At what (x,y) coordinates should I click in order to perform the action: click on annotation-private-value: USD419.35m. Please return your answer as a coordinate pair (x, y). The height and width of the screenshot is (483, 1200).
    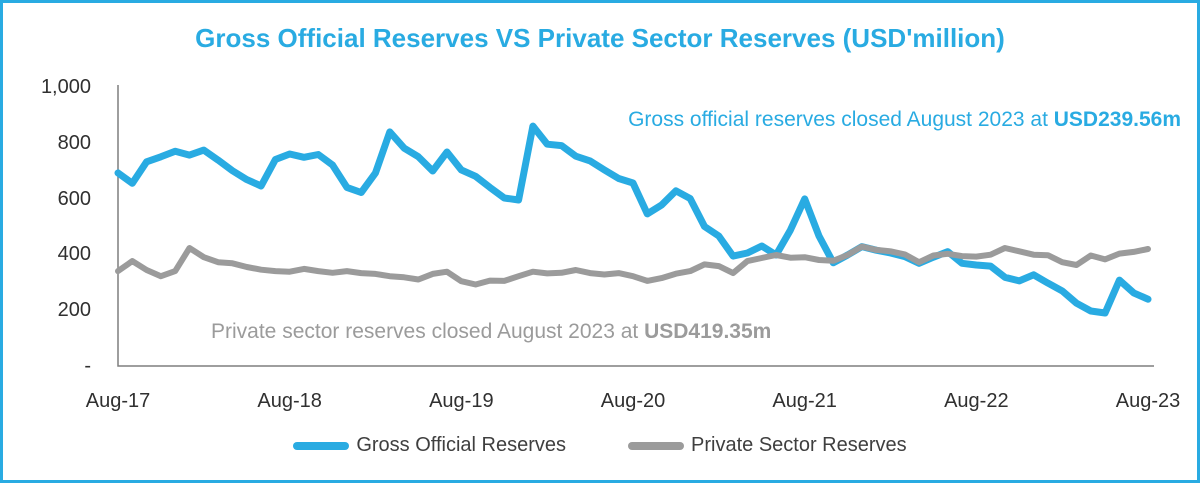
    Looking at the image, I should click on (708, 331).